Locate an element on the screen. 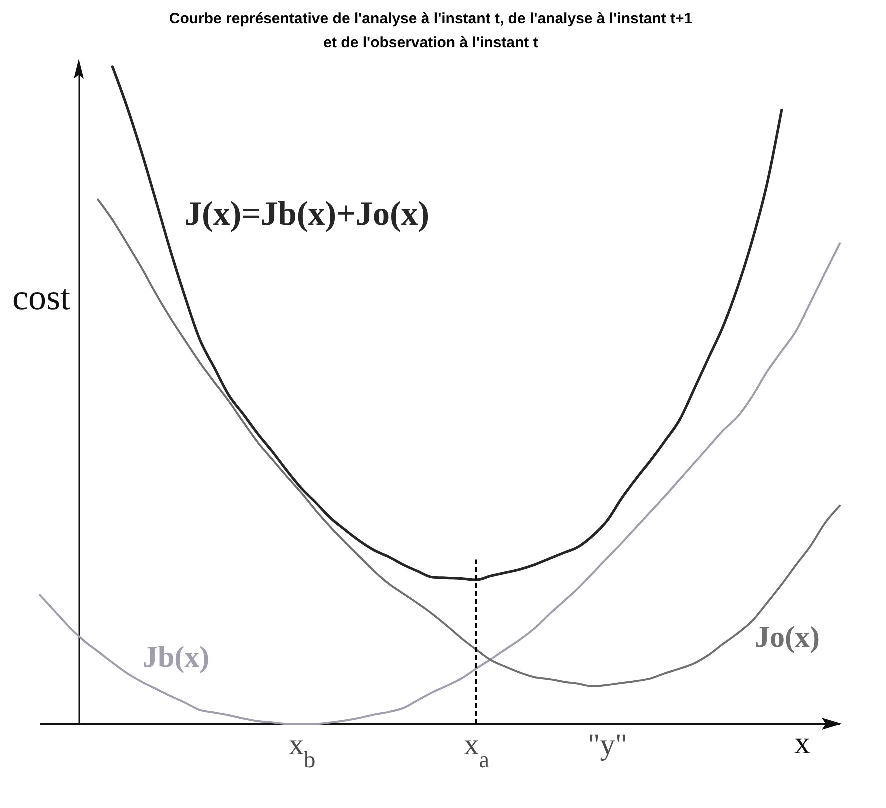 The image size is (886, 808). series-label: Jb(x) is located at coordinates (176, 657).